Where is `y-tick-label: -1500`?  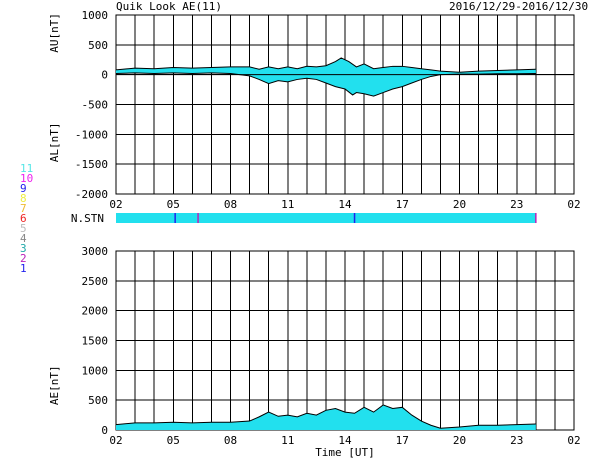
y-tick-label: -1500 is located at coordinates (91, 164).